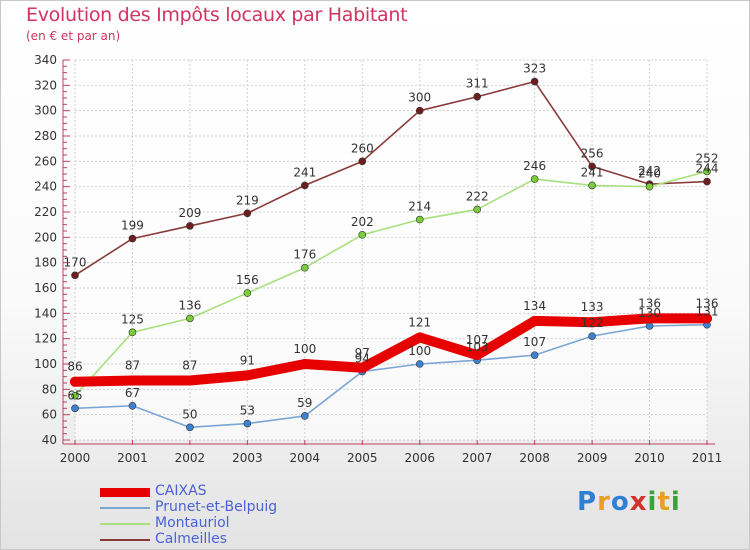  Describe the element at coordinates (189, 365) in the screenshot. I see `data-label-caixas: 87` at that location.